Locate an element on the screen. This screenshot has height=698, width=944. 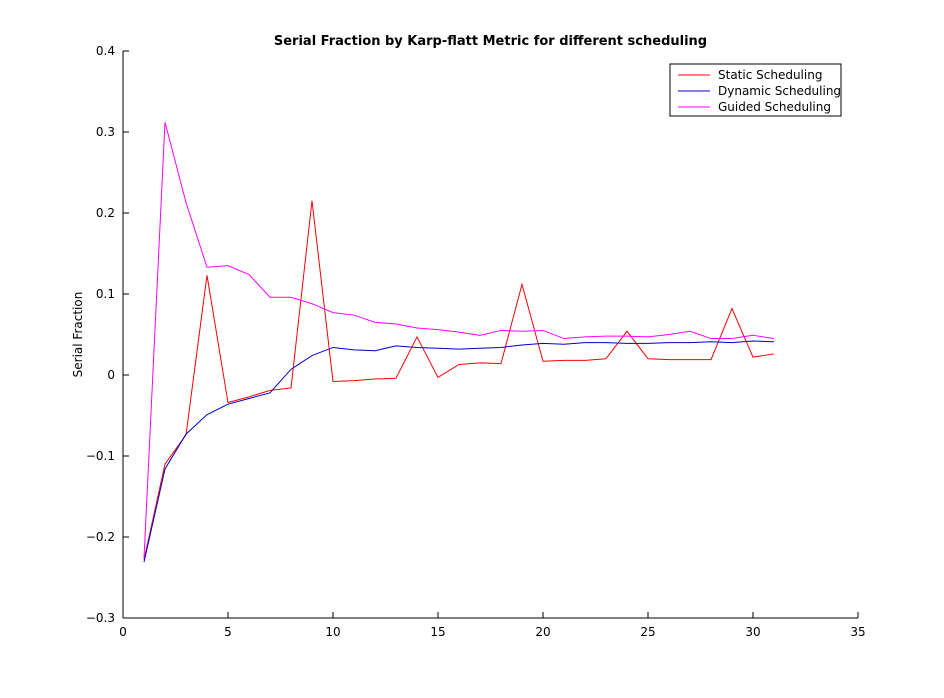
y-tick-label: −0.1 is located at coordinates (100, 456).